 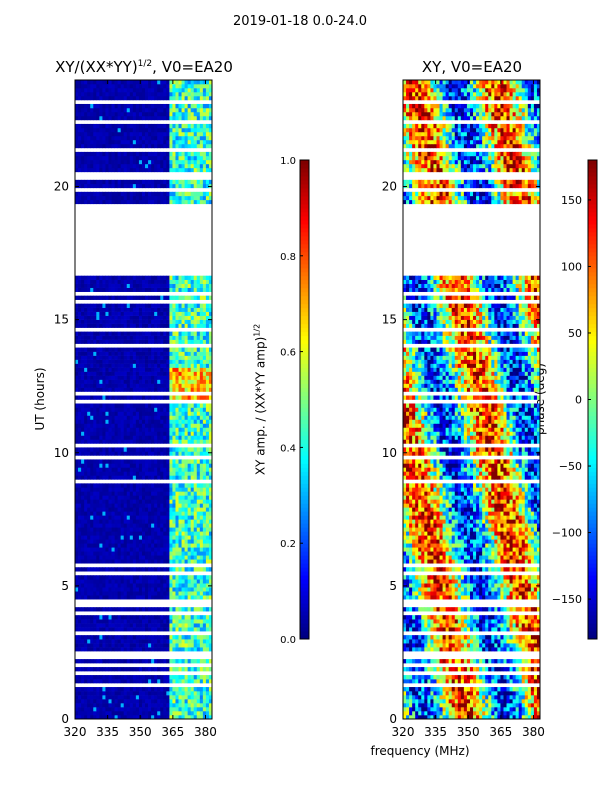 What do you see at coordinates (578, 400) in the screenshot?
I see `colorbar-tick-label: 0` at bounding box center [578, 400].